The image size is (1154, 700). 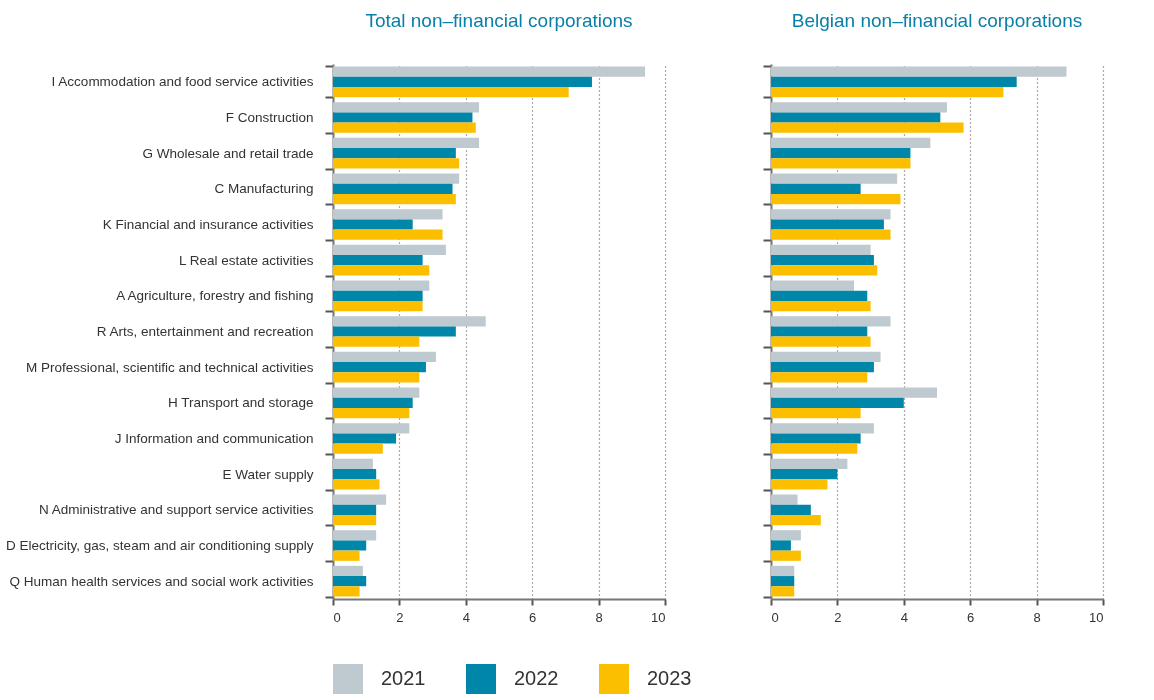 What do you see at coordinates (208, 224) in the screenshot?
I see `y-tick-label: K Financial and insurance activities` at bounding box center [208, 224].